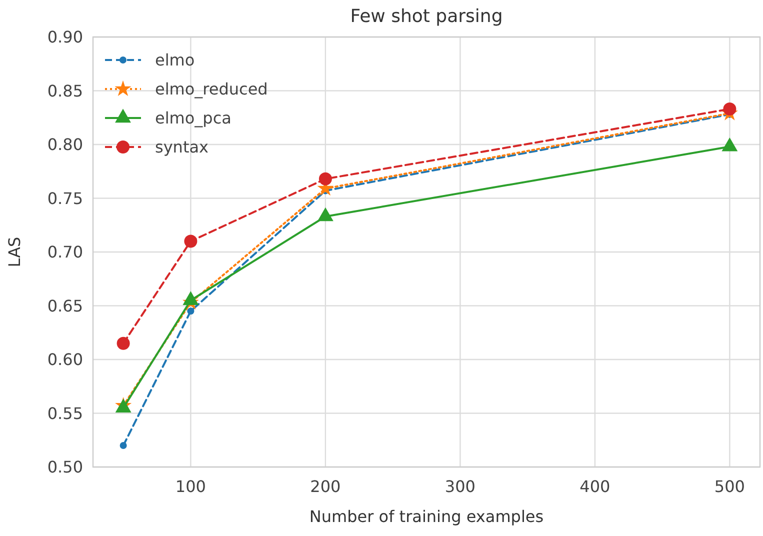  What do you see at coordinates (426, 16) in the screenshot?
I see `chart-title: Few shot parsing` at bounding box center [426, 16].